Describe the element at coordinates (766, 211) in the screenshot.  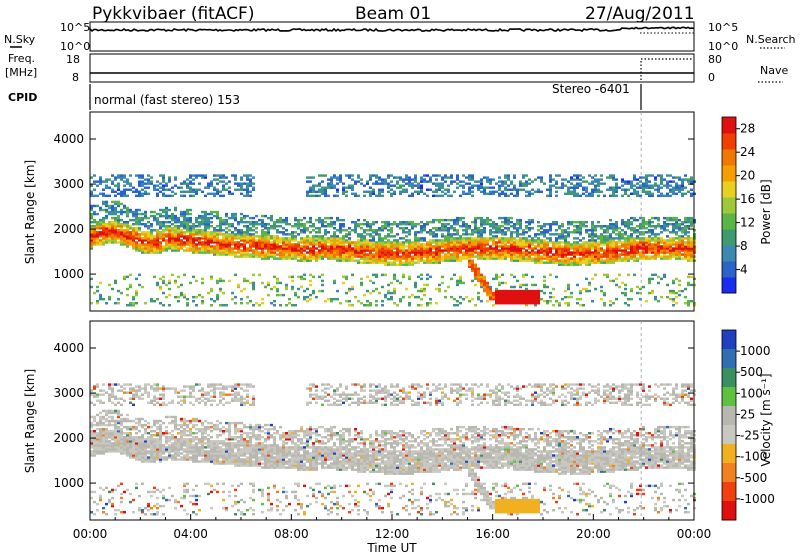
I see `power-colorbar-label: Power [dB]` at that location.